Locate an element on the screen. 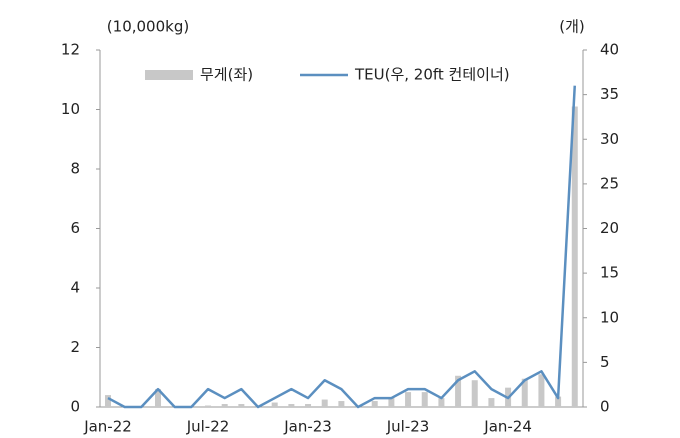 The width and height of the screenshot is (680, 438). y2-tick-label: 30 is located at coordinates (609, 139).